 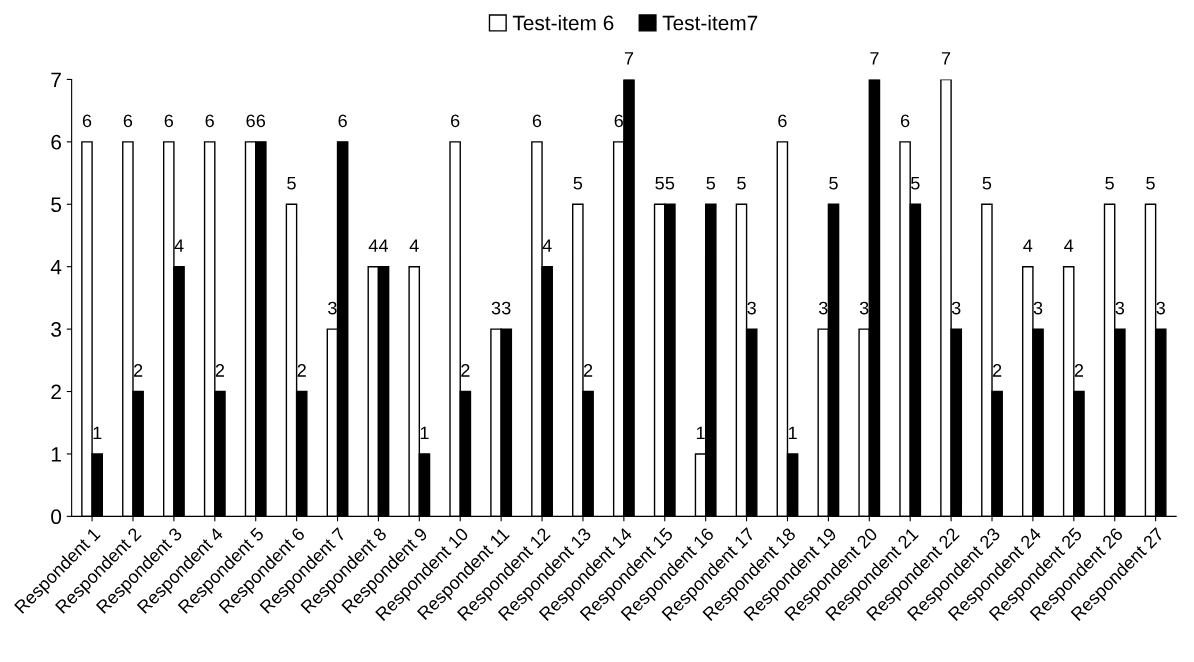 I want to click on y-tick-label: 4, so click(x=56, y=267).